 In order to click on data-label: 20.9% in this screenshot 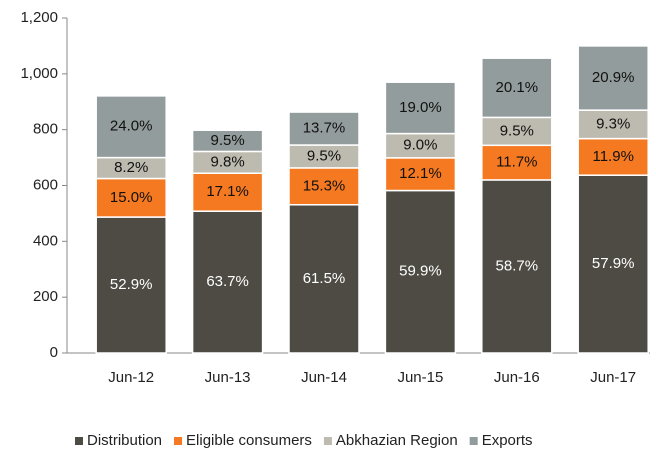, I will do `click(613, 77)`.